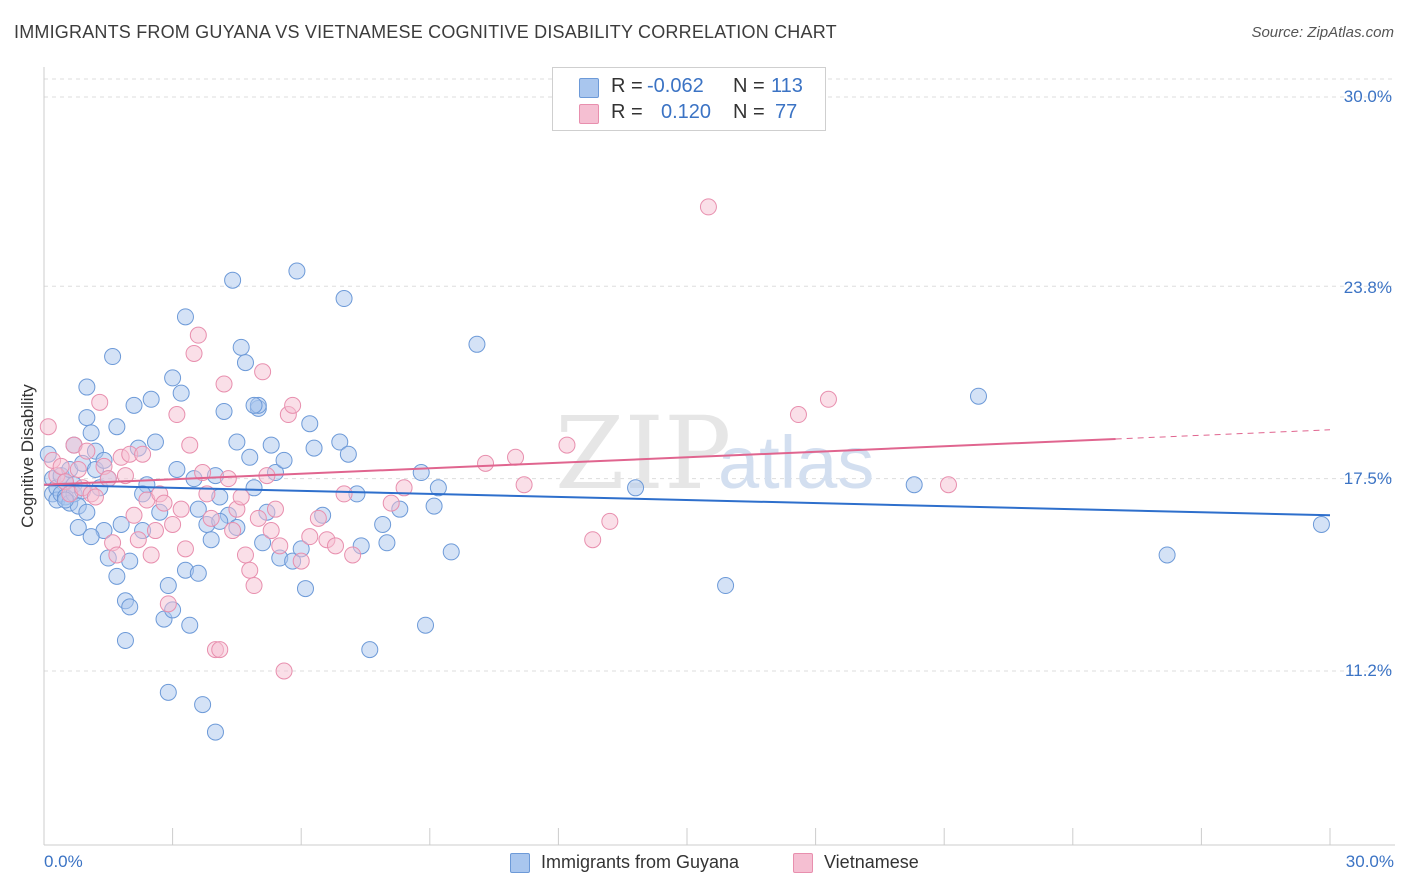  Describe the element at coordinates (1367, 96) in the screenshot. I see `y-tick-label: 30.0%` at that location.